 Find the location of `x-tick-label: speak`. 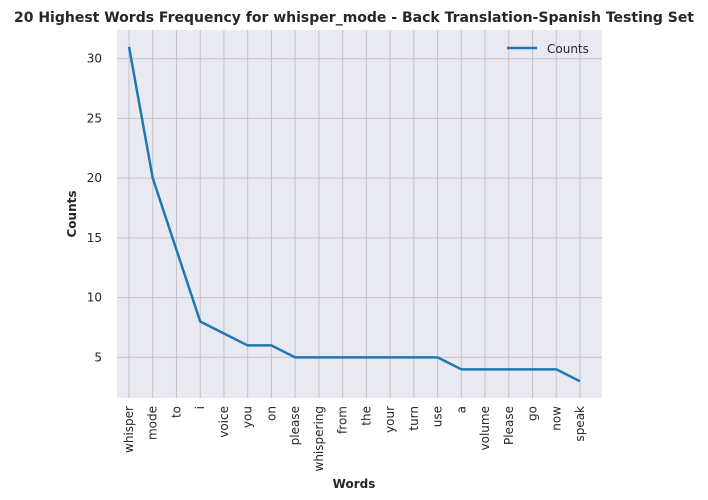

x-tick-label: speak is located at coordinates (580, 424).